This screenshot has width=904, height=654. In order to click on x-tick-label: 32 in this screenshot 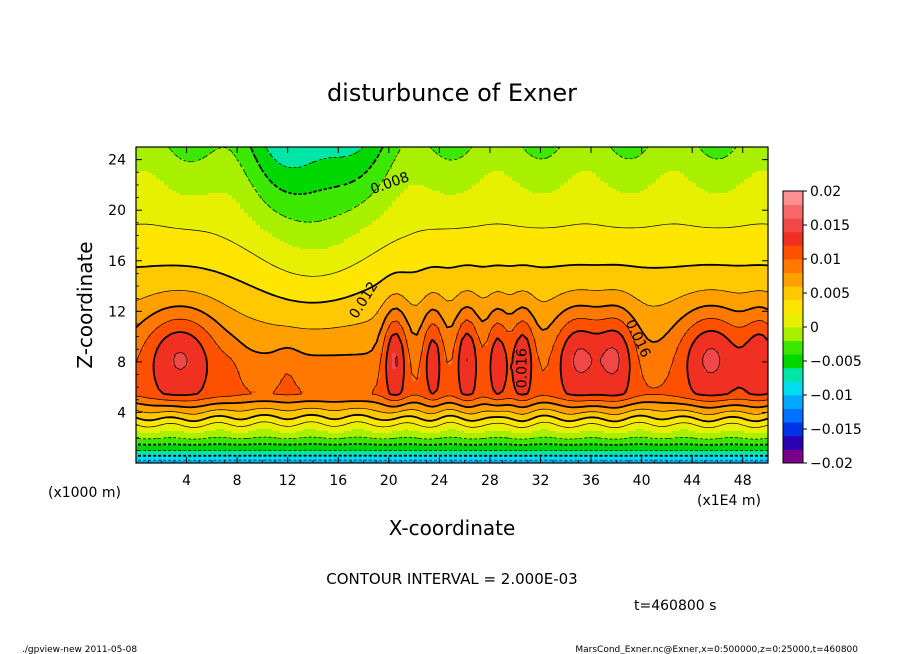, I will do `click(541, 481)`.